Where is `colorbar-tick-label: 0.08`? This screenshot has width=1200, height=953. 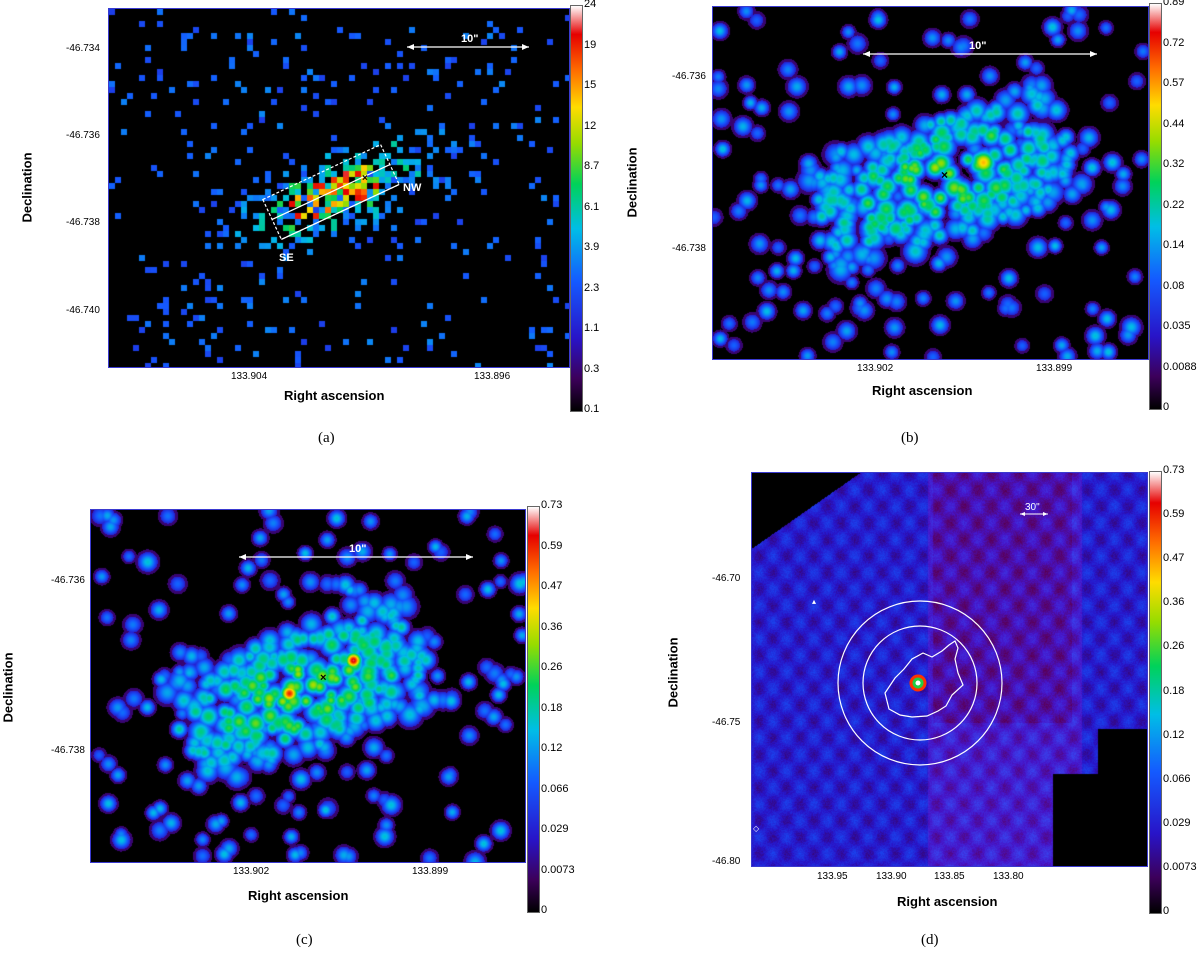 colorbar-tick-label: 0.08 is located at coordinates (1174, 285).